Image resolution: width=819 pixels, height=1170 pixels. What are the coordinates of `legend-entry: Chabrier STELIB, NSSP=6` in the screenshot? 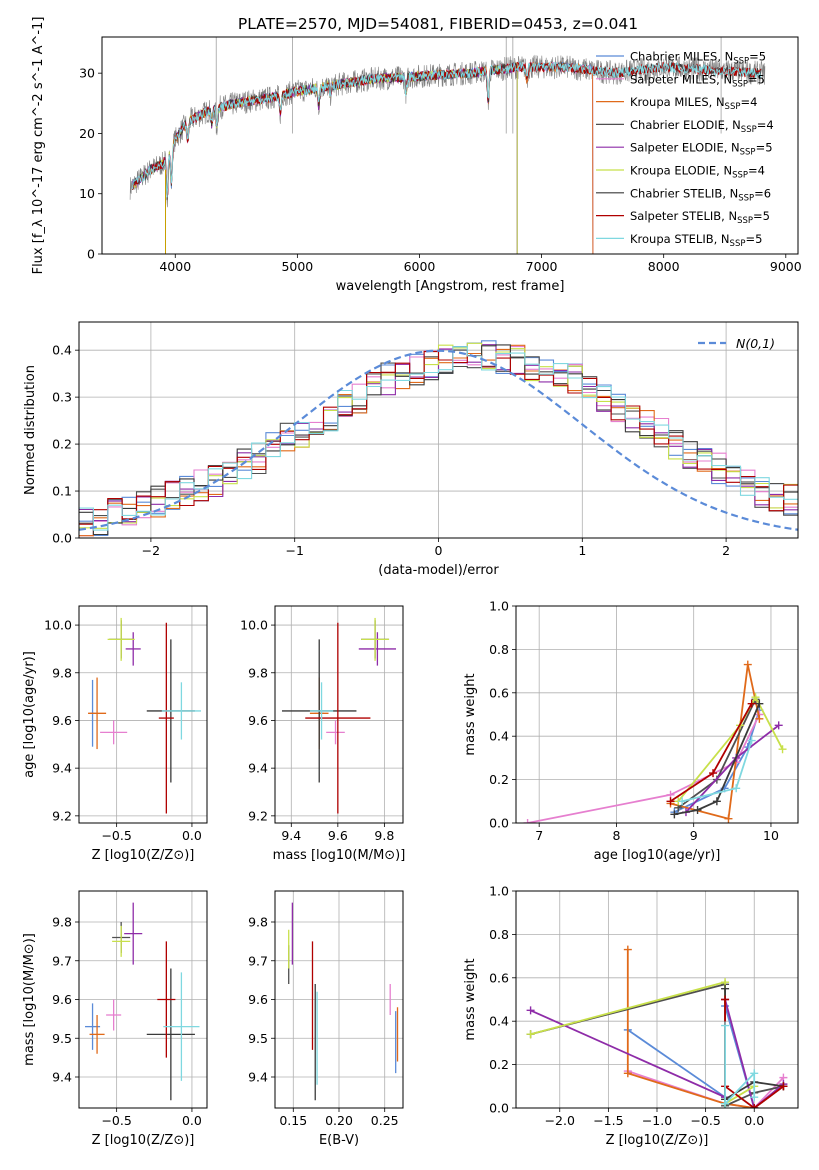 It's located at (700, 194).